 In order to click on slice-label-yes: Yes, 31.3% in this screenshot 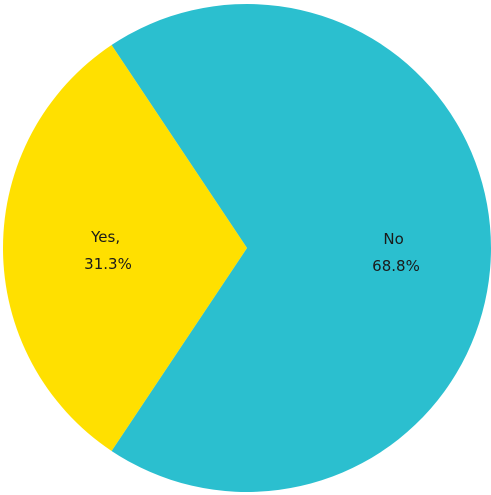, I will do `click(108, 250)`.